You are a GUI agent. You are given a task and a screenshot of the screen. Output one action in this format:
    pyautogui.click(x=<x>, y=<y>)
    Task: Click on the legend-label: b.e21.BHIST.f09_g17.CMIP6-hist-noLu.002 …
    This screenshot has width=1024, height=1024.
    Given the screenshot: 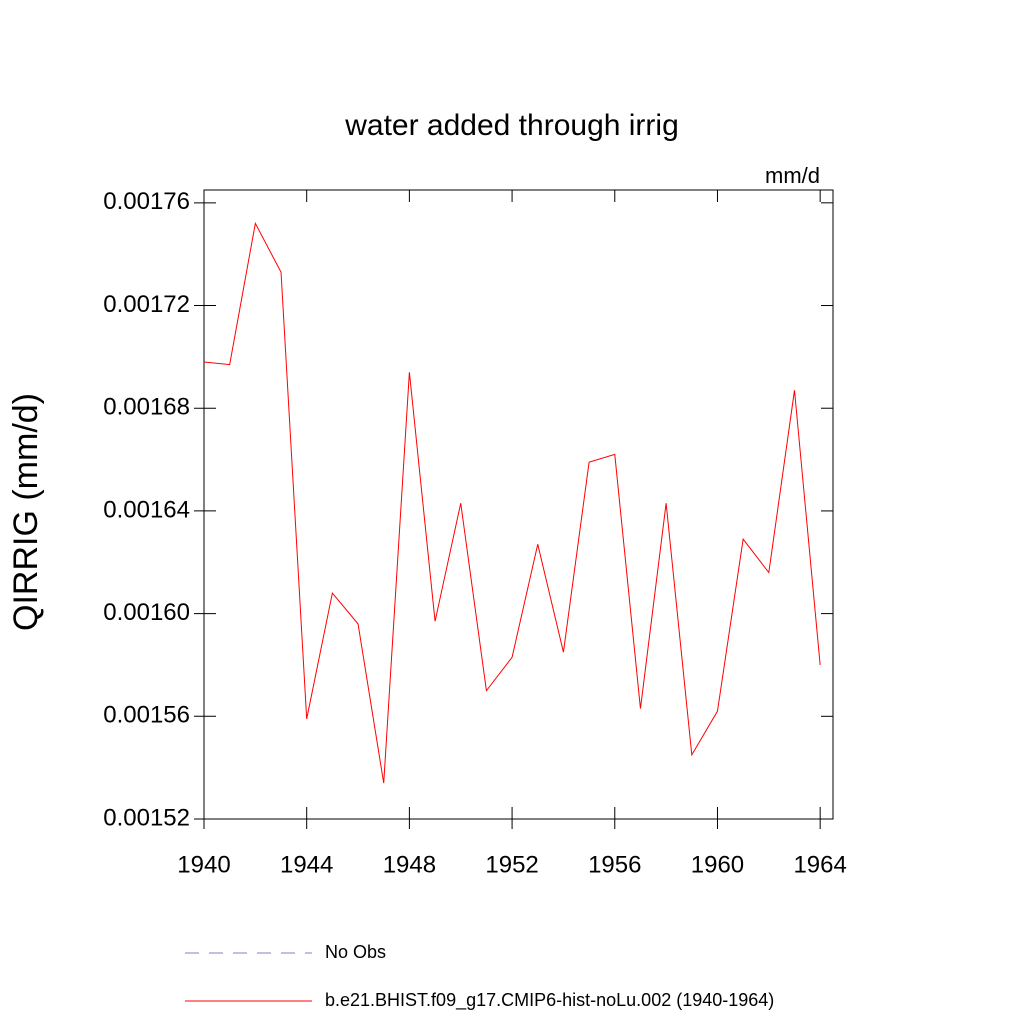 What is the action you would take?
    pyautogui.click(x=549, y=1000)
    